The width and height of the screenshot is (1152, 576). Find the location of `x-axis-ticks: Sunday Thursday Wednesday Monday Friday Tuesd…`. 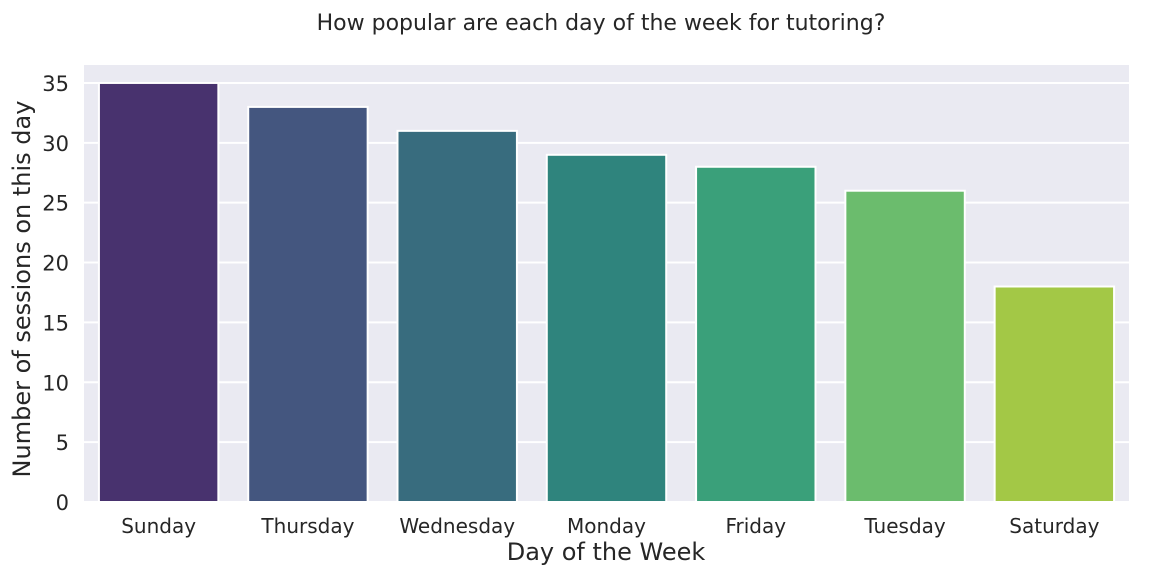

x-axis-ticks: Sunday Thursday Wednesday Monday Friday Tuesd… is located at coordinates (610, 526).